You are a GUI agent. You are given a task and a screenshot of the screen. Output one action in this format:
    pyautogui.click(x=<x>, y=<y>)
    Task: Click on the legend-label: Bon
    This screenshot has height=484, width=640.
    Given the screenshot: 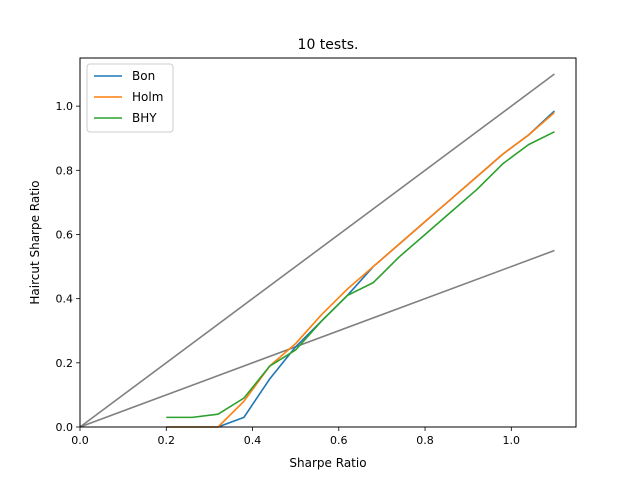 What is the action you would take?
    pyautogui.click(x=143, y=76)
    